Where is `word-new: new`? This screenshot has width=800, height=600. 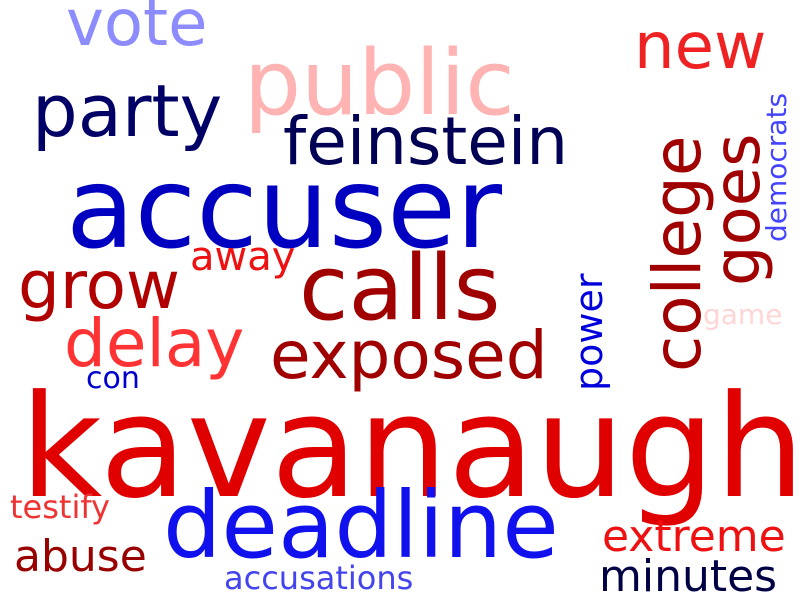
word-new: new is located at coordinates (700, 47).